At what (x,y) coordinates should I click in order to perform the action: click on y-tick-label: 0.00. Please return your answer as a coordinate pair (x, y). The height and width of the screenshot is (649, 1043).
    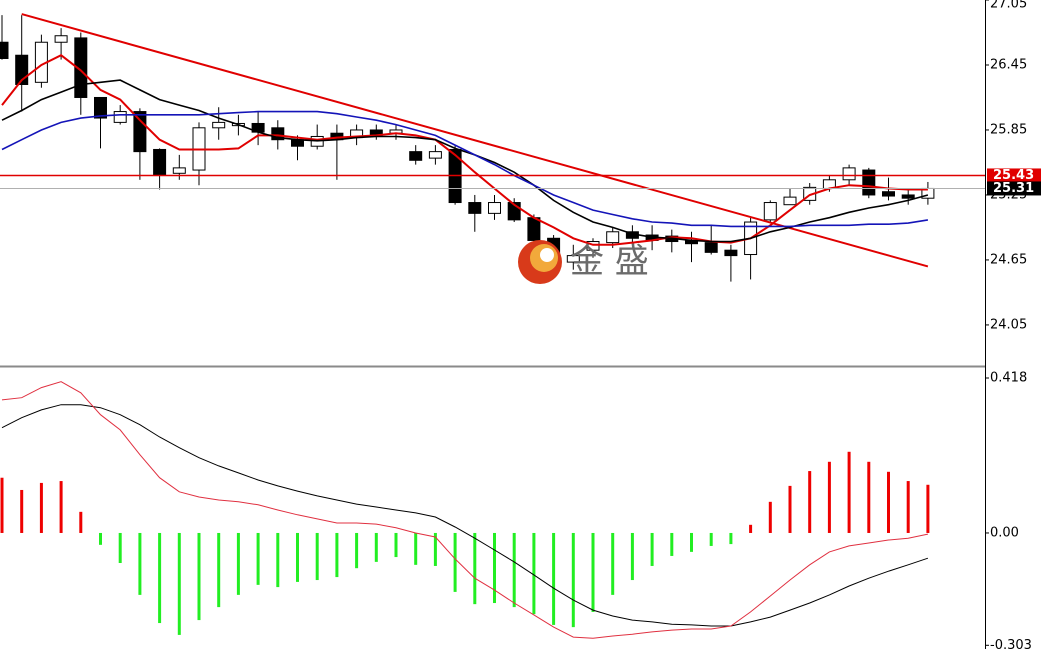
    Looking at the image, I should click on (1004, 532).